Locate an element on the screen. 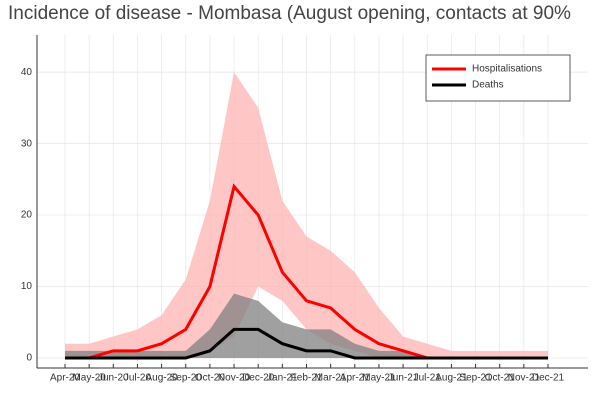 This screenshot has width=600, height=400. x-tick-label: Nov-20 is located at coordinates (234, 378).